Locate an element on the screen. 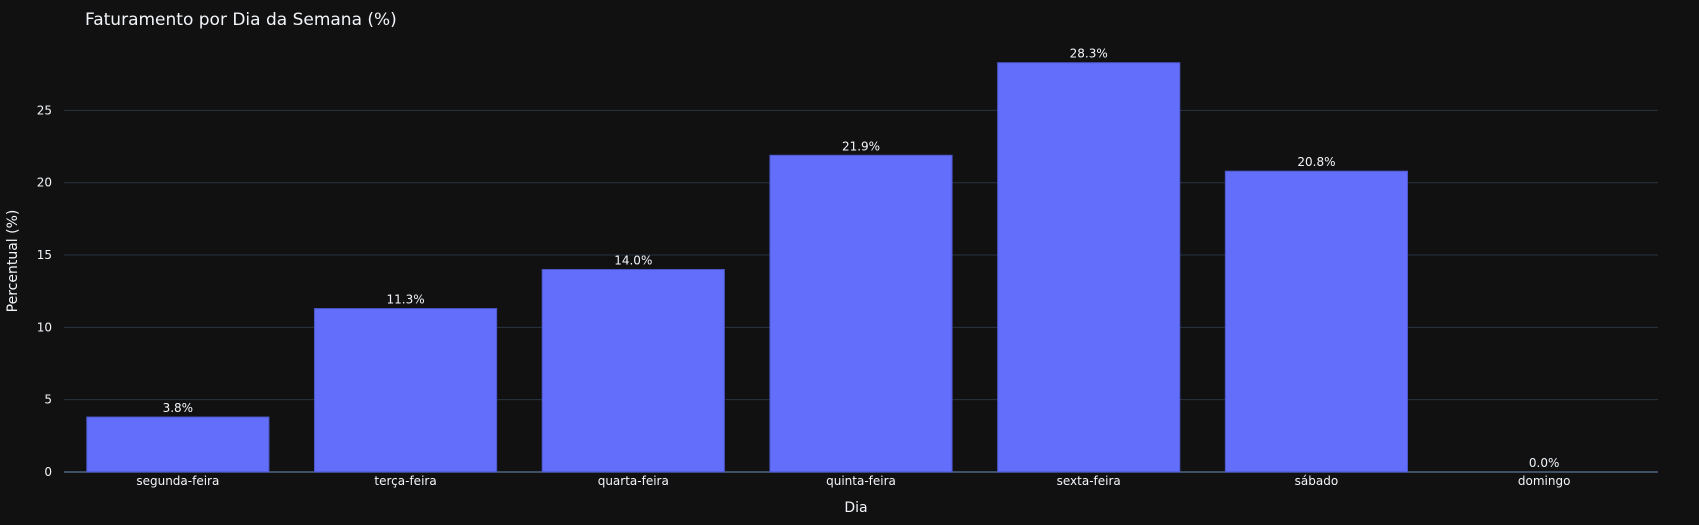 The image size is (1699, 525). x-tick-label: quarta-feira is located at coordinates (633, 481).